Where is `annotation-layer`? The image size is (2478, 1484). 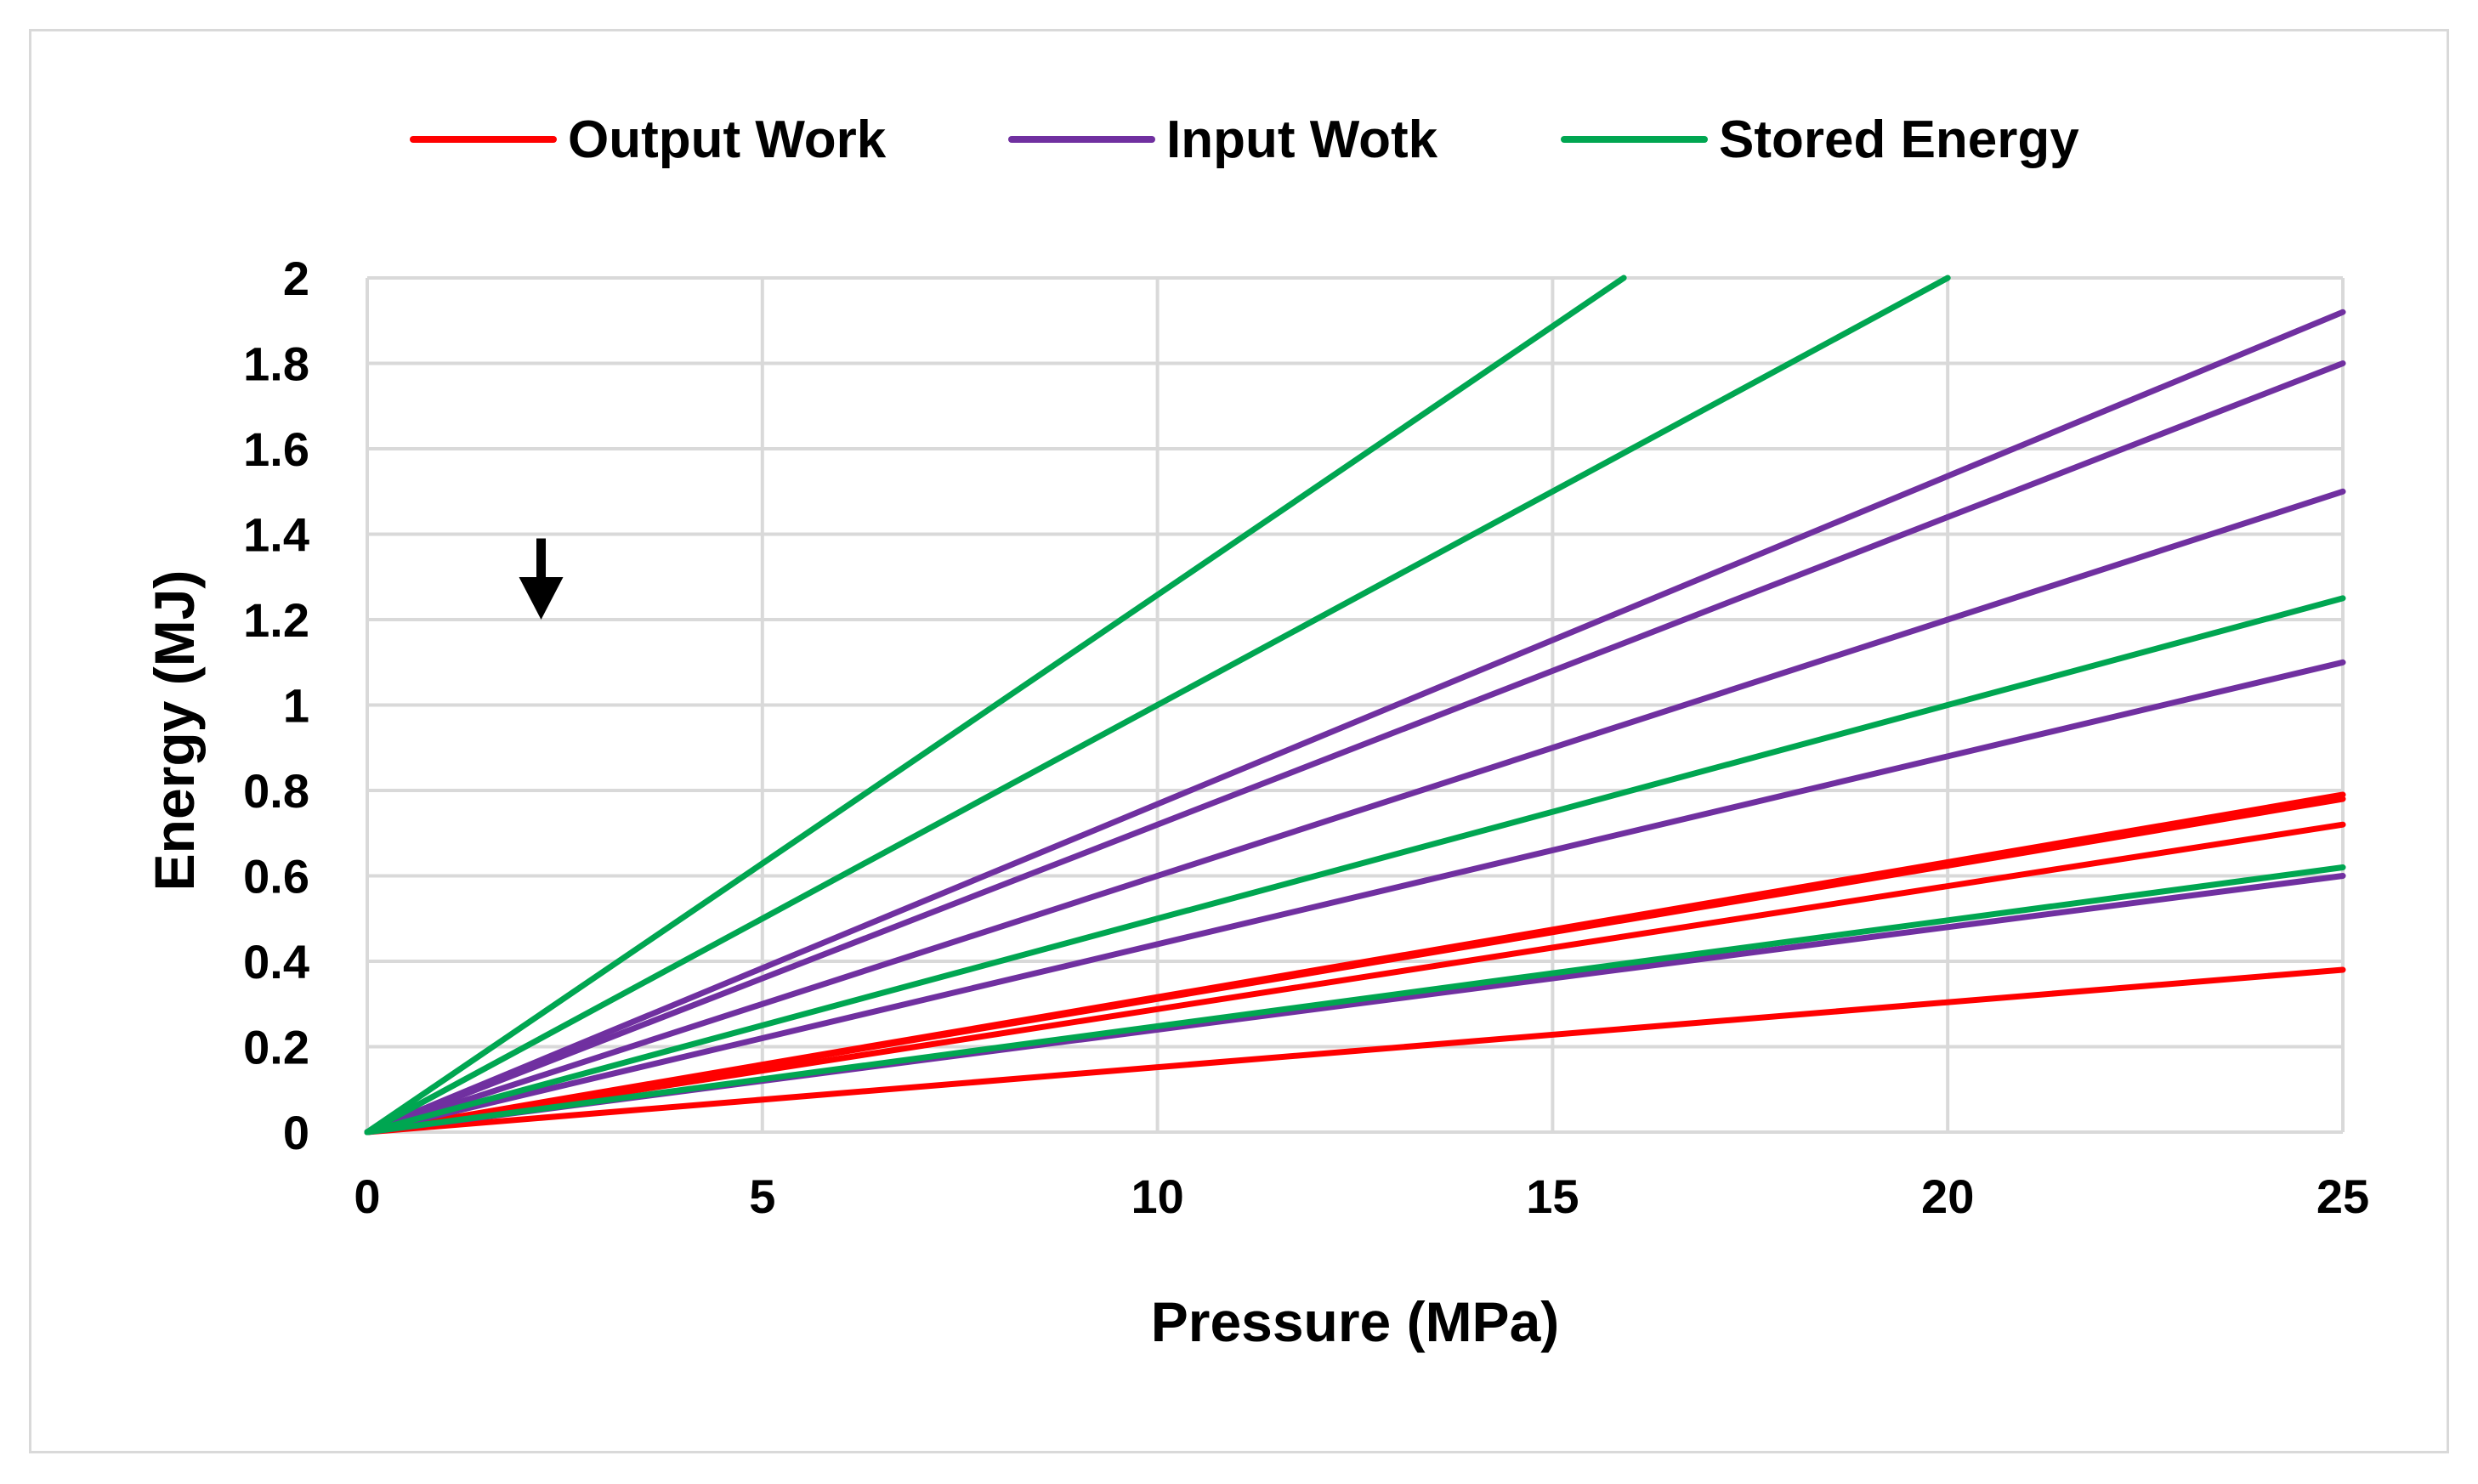 annotation-layer is located at coordinates (541, 579).